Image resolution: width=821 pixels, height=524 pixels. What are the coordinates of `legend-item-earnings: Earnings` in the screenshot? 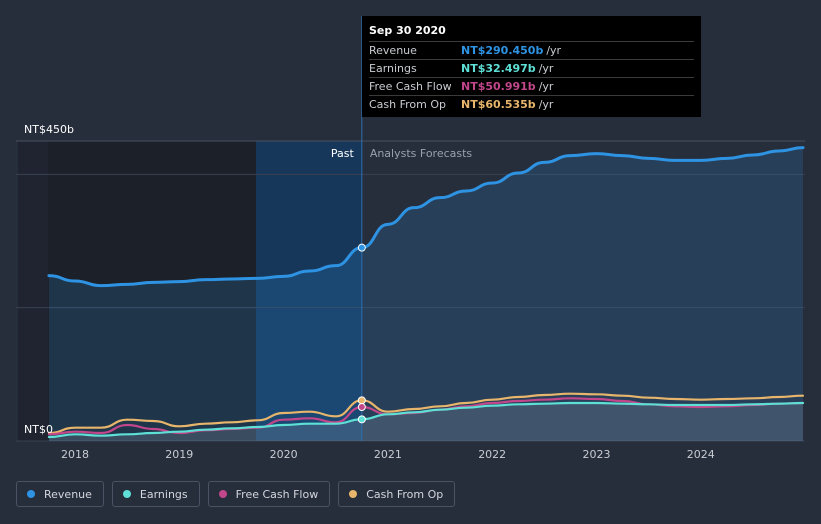 It's located at (155, 494).